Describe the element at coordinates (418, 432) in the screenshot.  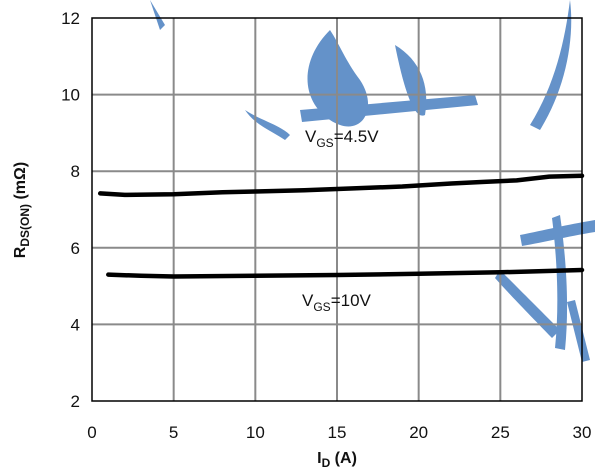
I see `x-tick-label: 20` at that location.